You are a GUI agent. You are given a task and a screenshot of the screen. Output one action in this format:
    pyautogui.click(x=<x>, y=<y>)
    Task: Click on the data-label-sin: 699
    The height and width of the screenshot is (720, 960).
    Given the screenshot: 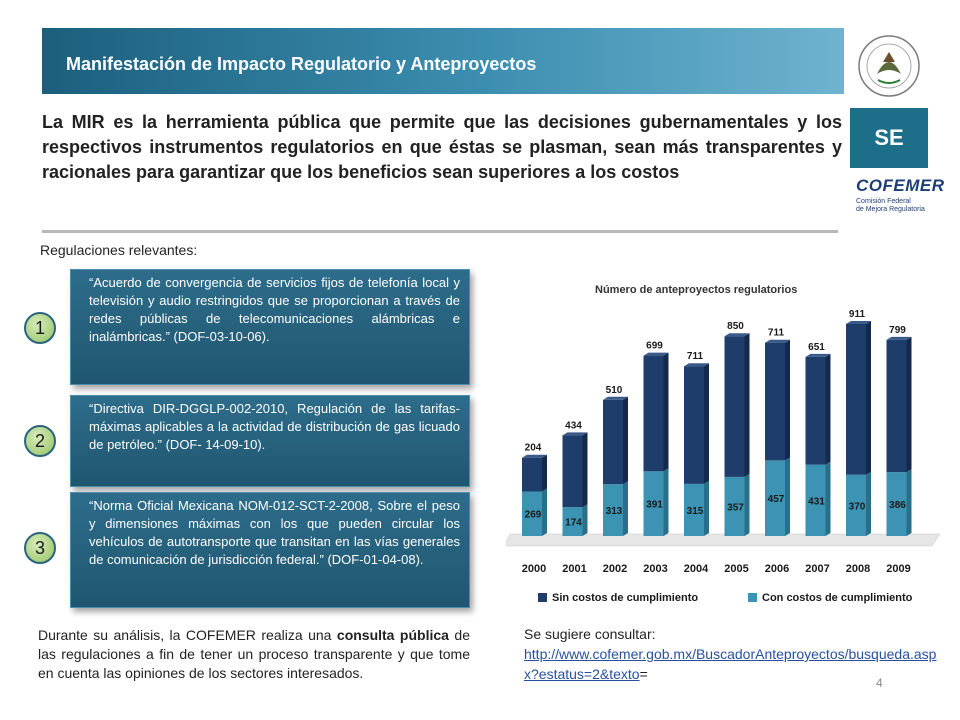 What is the action you would take?
    pyautogui.click(x=654, y=346)
    